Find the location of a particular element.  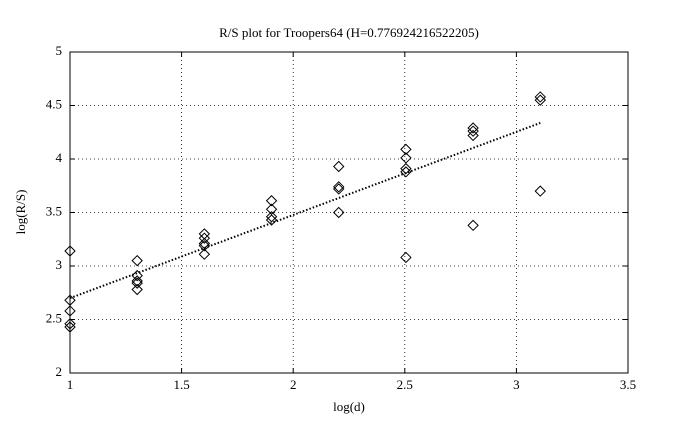

y-tick-label: 2.5 is located at coordinates (54, 317).